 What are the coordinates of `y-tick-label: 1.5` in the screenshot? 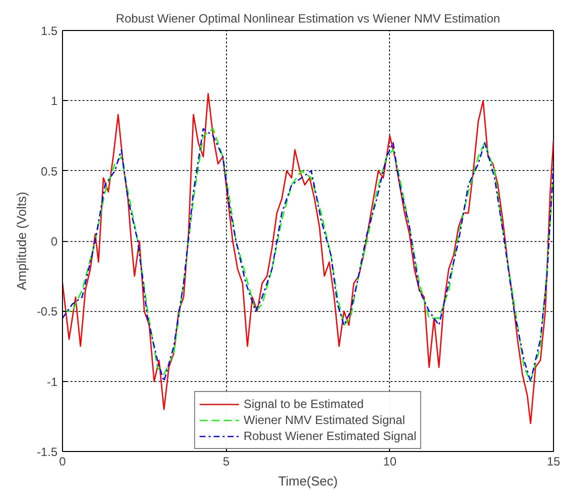 It's located at (49, 31).